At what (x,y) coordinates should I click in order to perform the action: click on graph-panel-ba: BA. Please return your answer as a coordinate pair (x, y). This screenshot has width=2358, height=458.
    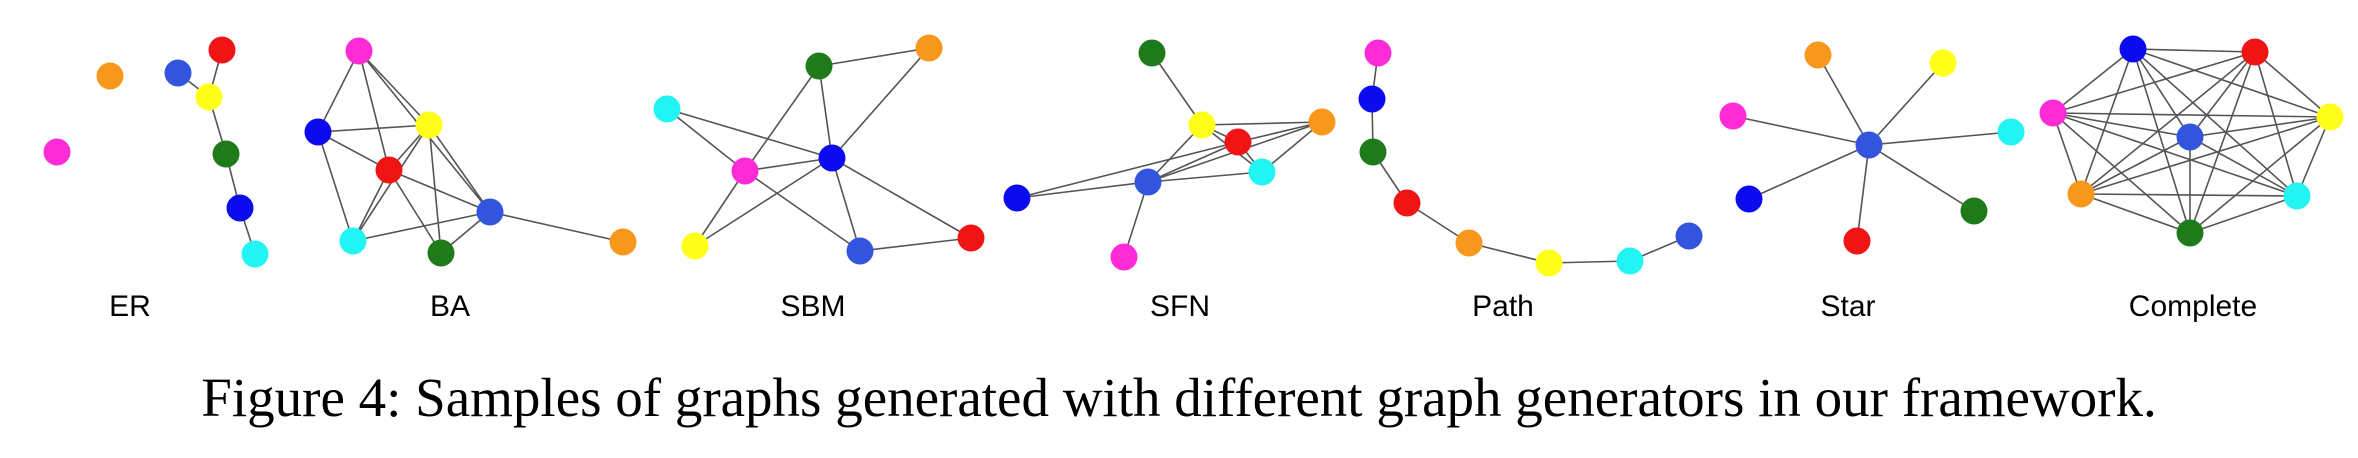
    Looking at the image, I should click on (470, 180).